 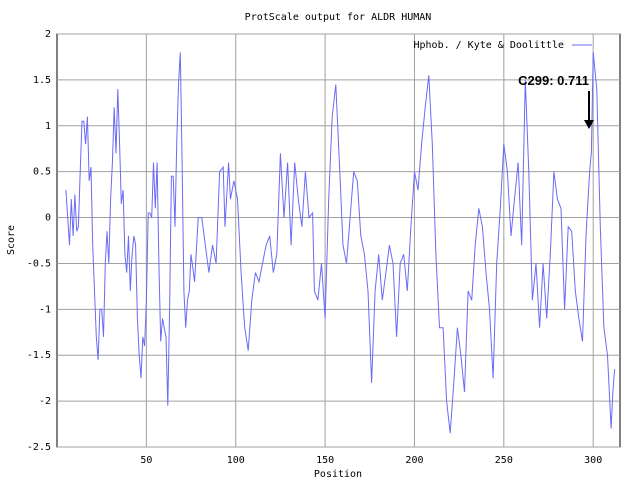 I want to click on x-tick-label: 50, so click(x=146, y=460).